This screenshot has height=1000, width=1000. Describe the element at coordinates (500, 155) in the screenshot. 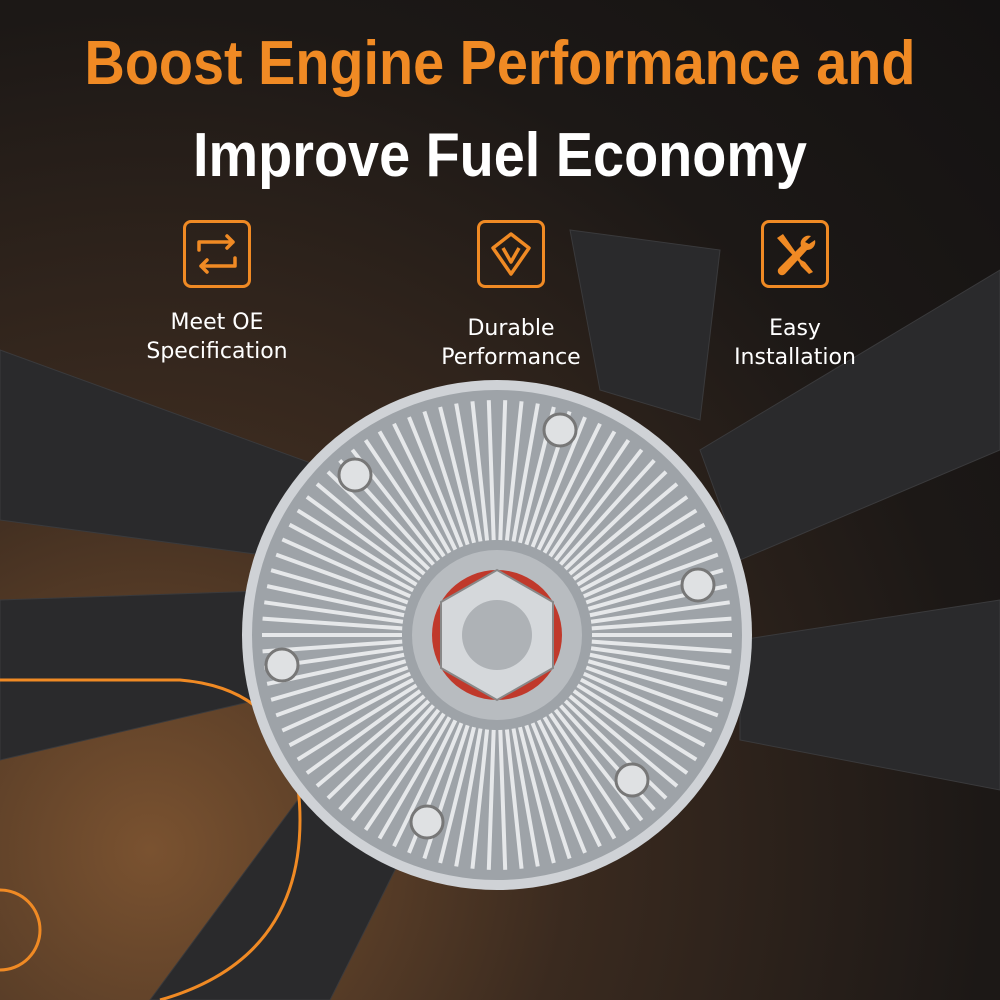

I see `headline-line-2: Improve Fuel Economy` at that location.